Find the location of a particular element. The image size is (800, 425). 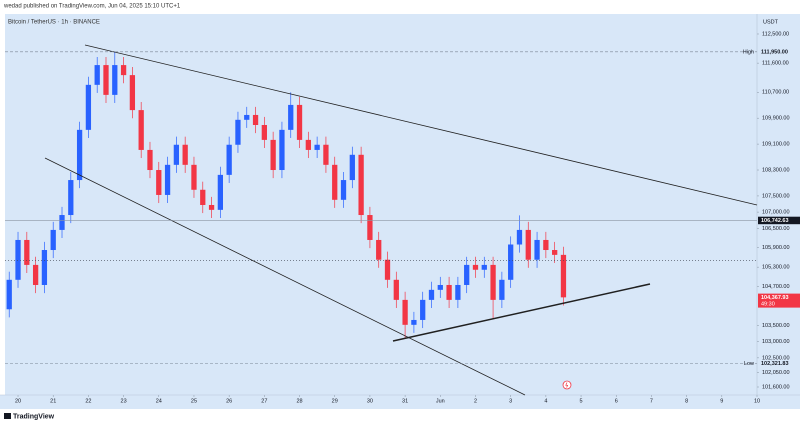

x-tick-label: 5 is located at coordinates (581, 401).